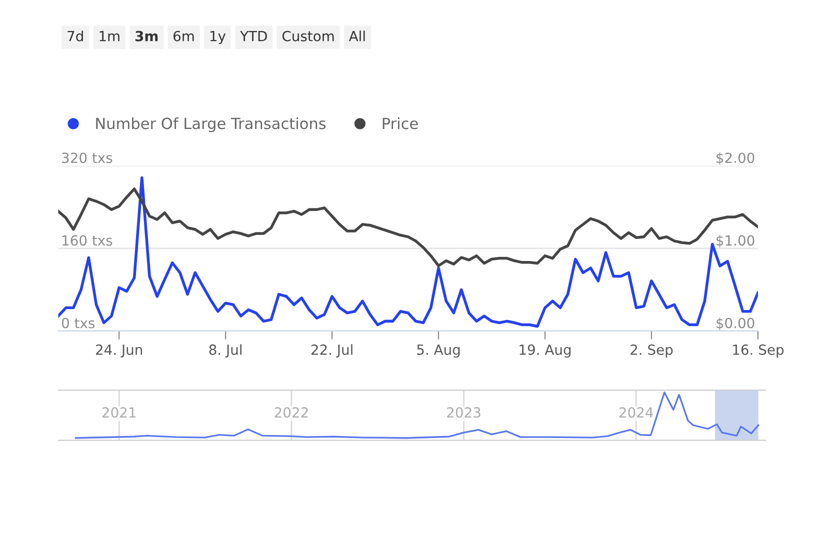  I want to click on legend-label: Number Of Large Transactions, so click(211, 124).